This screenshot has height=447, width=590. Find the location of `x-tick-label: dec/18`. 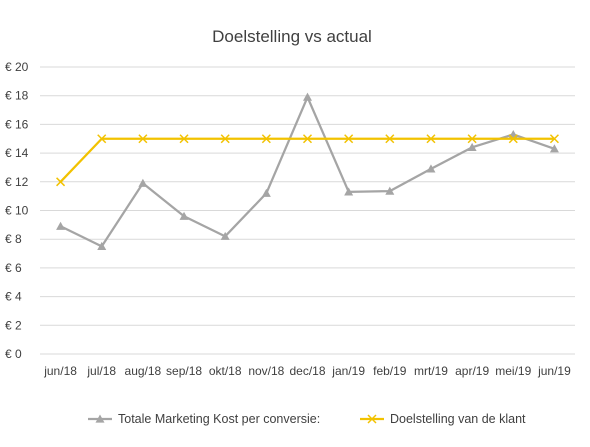

x-tick-label: dec/18 is located at coordinates (307, 371).